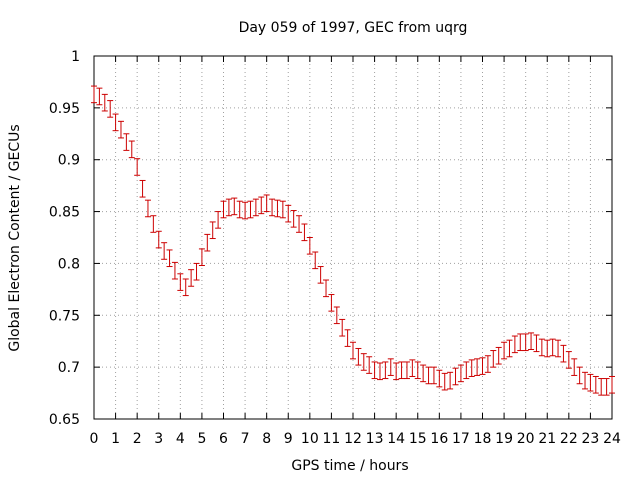 This screenshot has height=480, width=640. Describe the element at coordinates (591, 439) in the screenshot. I see `x-tick-label: 23` at that location.